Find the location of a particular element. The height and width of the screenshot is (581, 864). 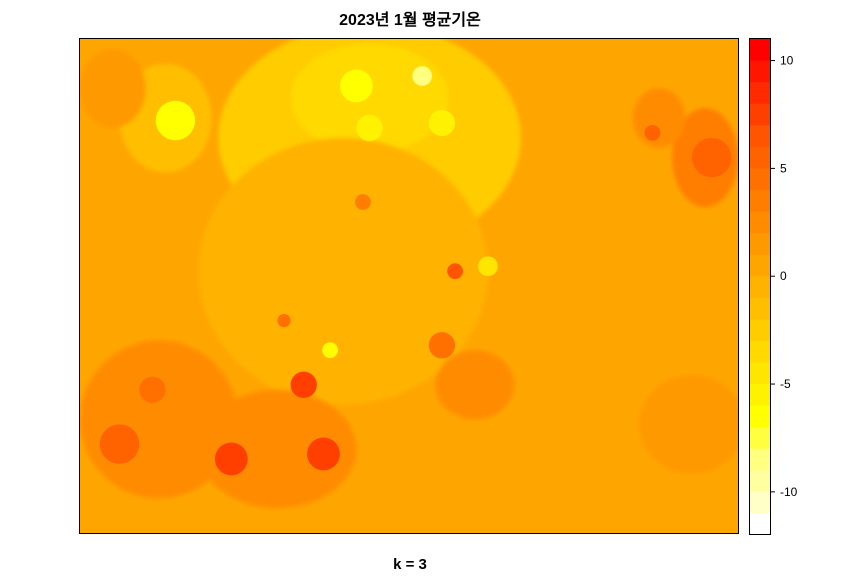

color-legend: 10 5 0 -5 -10 is located at coordinates (789, 287).